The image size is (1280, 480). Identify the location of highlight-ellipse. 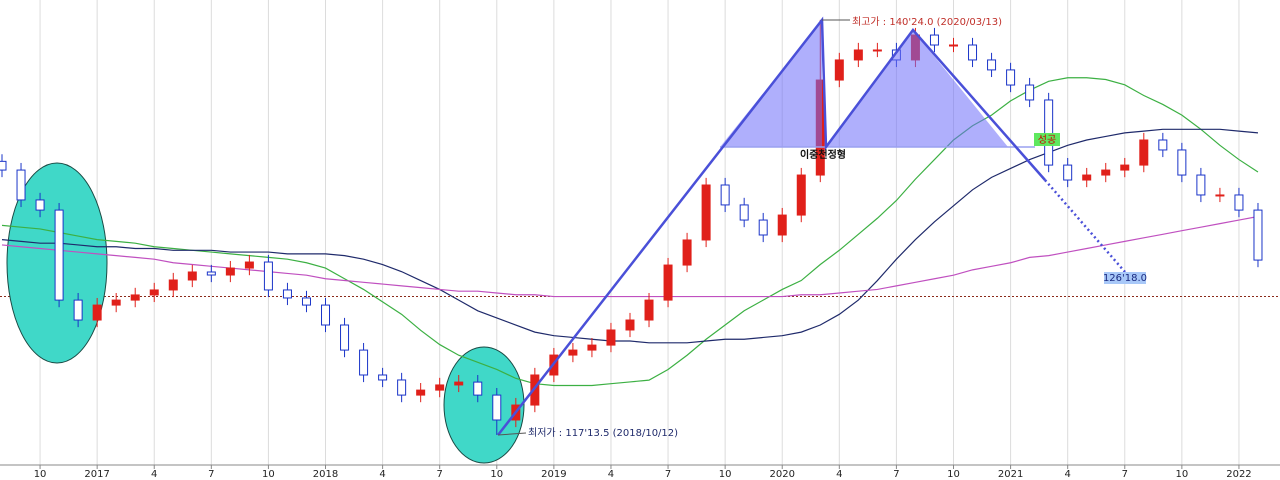
(484, 405).